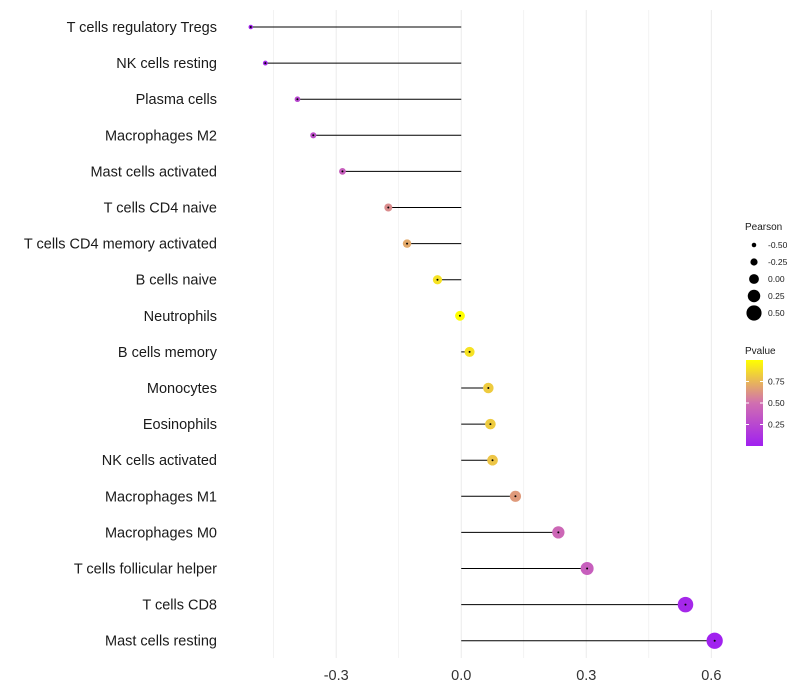 The image size is (800, 700). Describe the element at coordinates (161, 533) in the screenshot. I see `category-label: Macrophages M0` at that location.